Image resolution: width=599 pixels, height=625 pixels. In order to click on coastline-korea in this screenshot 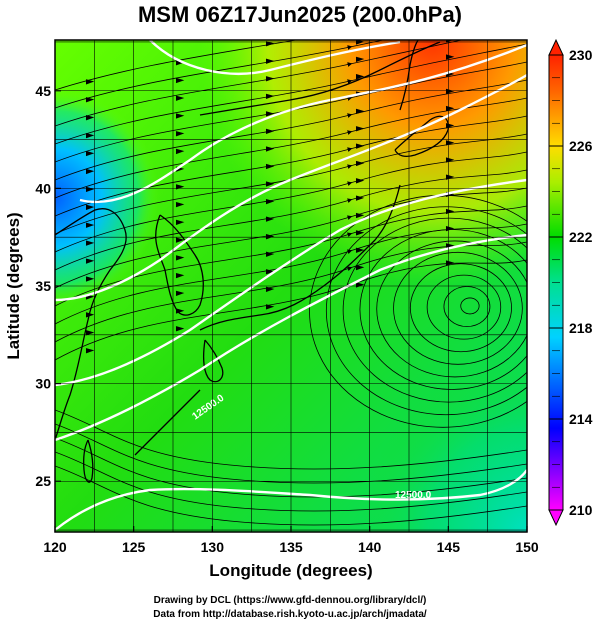, I will do `click(179, 265)`.